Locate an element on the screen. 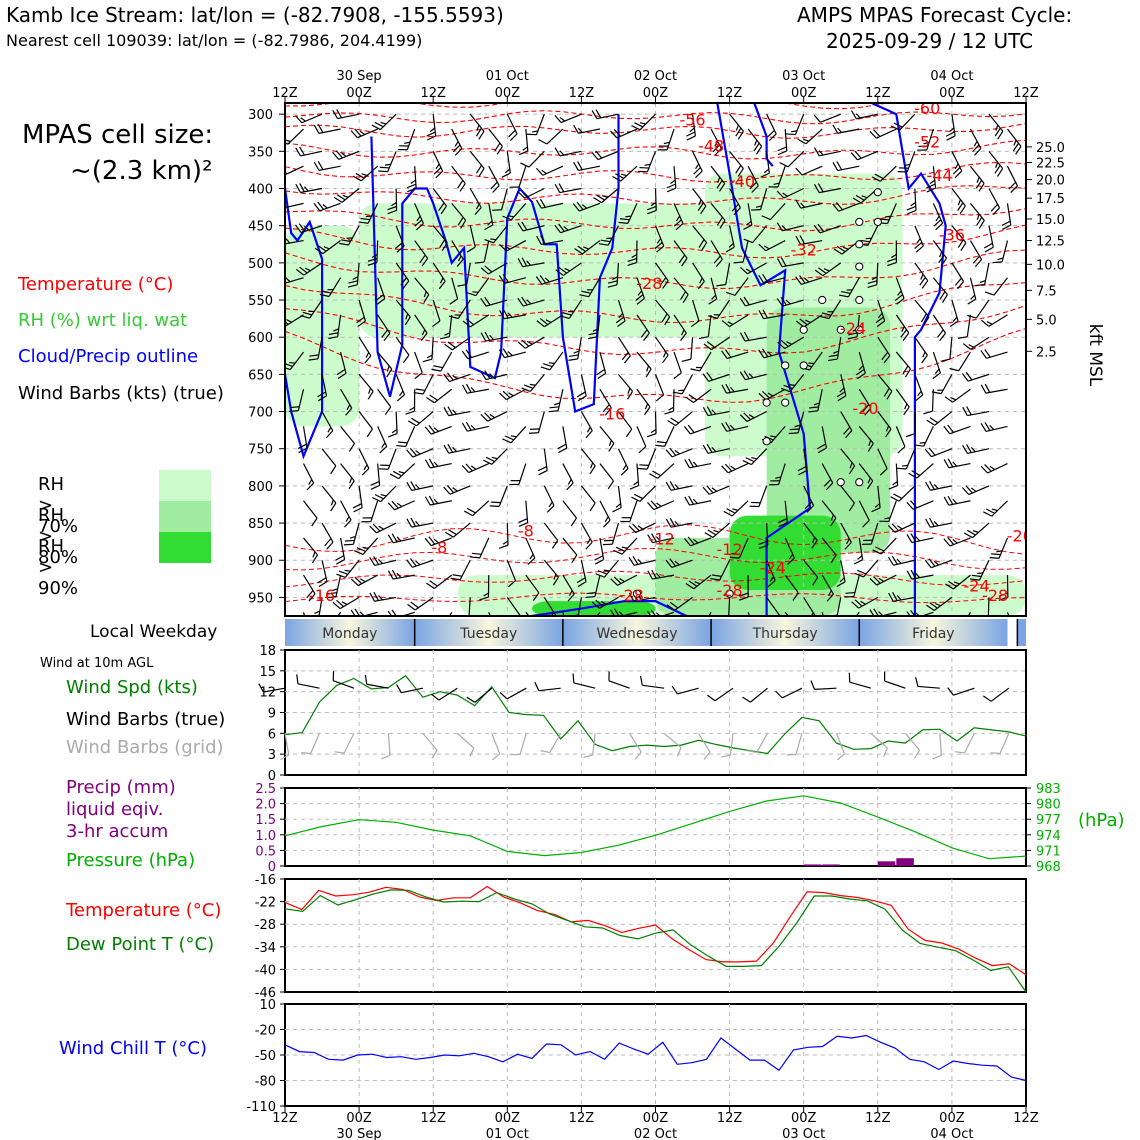 This screenshot has width=1140, height=1140. temperature-contour-label: -36 is located at coordinates (952, 235).